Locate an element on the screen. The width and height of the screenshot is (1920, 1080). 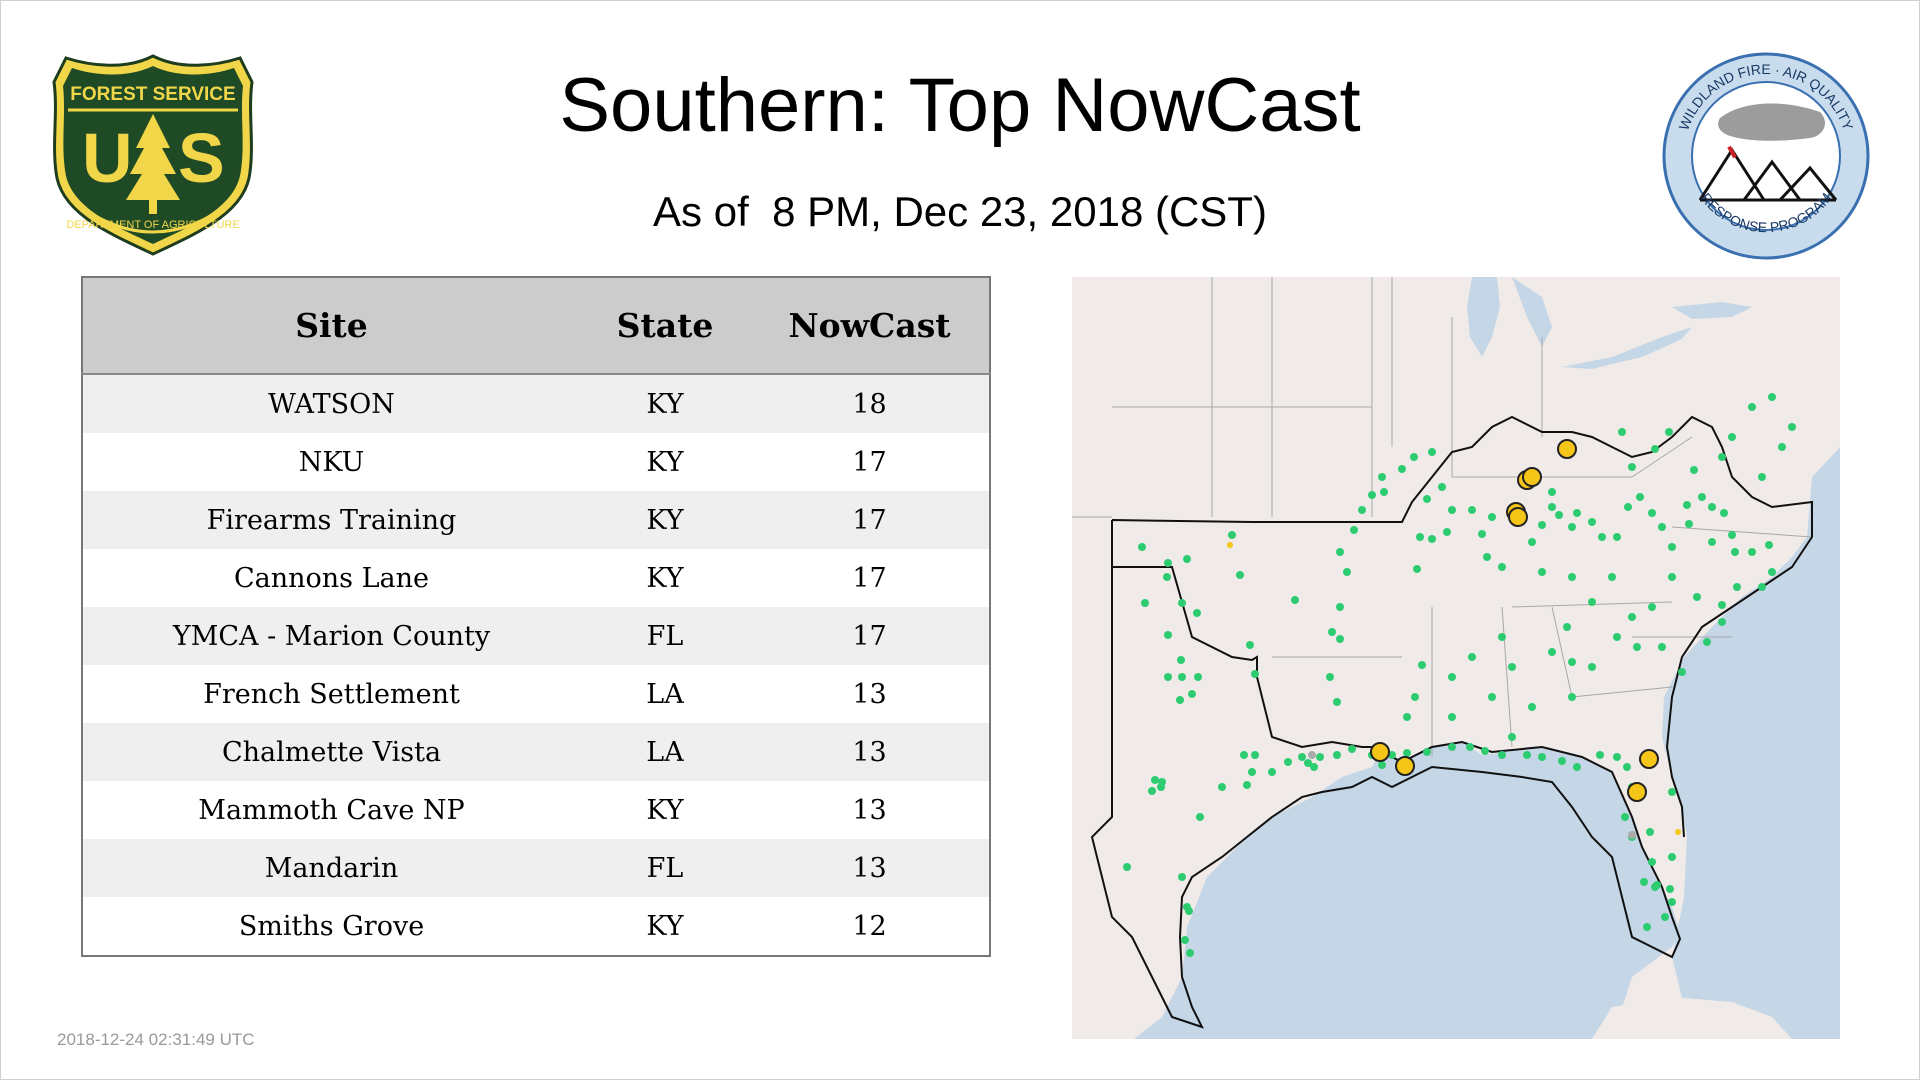
monitor-markers-moderate is located at coordinates (1514, 620).